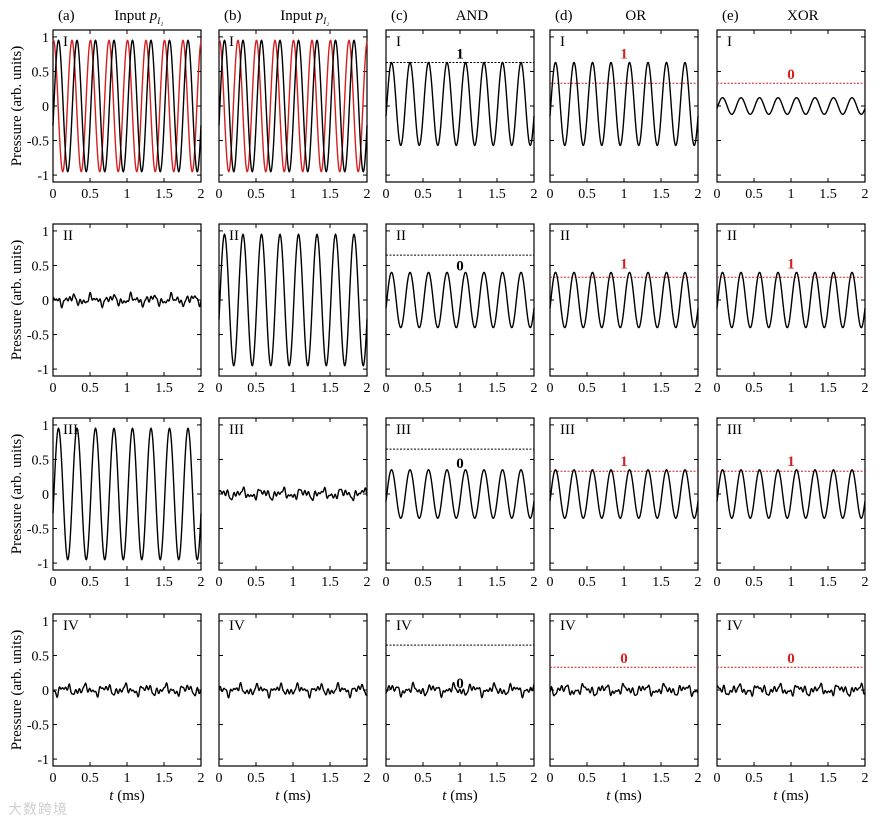 The width and height of the screenshot is (886, 823). Describe the element at coordinates (730, 16) in the screenshot. I see `column-tag: (e)` at that location.